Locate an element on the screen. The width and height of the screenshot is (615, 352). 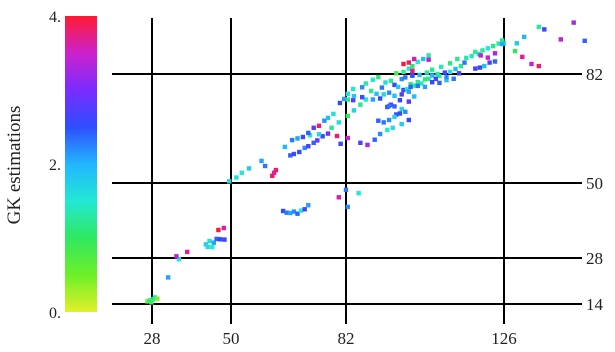
colorbar-label: GK estimations is located at coordinates (14, 165).